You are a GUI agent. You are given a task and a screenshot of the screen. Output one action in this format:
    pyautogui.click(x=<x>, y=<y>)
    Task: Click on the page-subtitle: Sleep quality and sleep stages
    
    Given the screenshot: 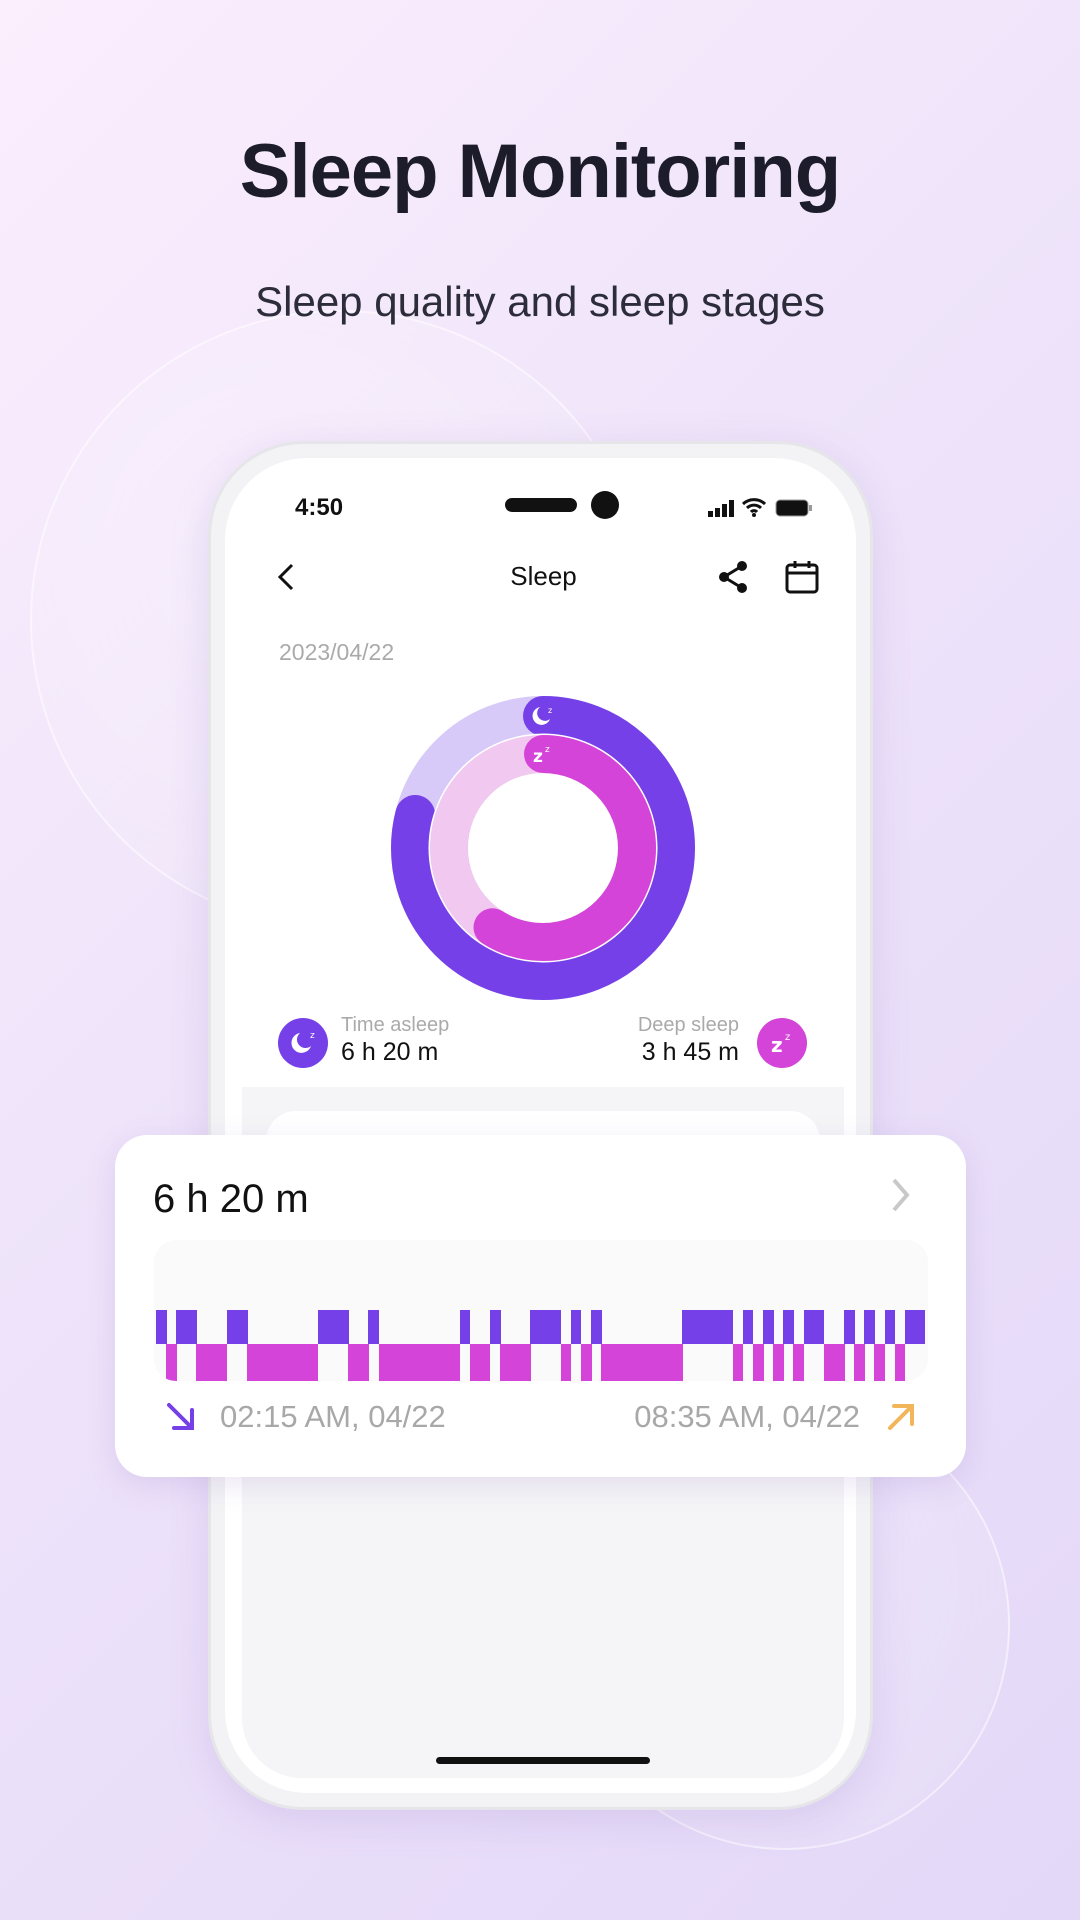 What is the action you would take?
    pyautogui.click(x=540, y=301)
    